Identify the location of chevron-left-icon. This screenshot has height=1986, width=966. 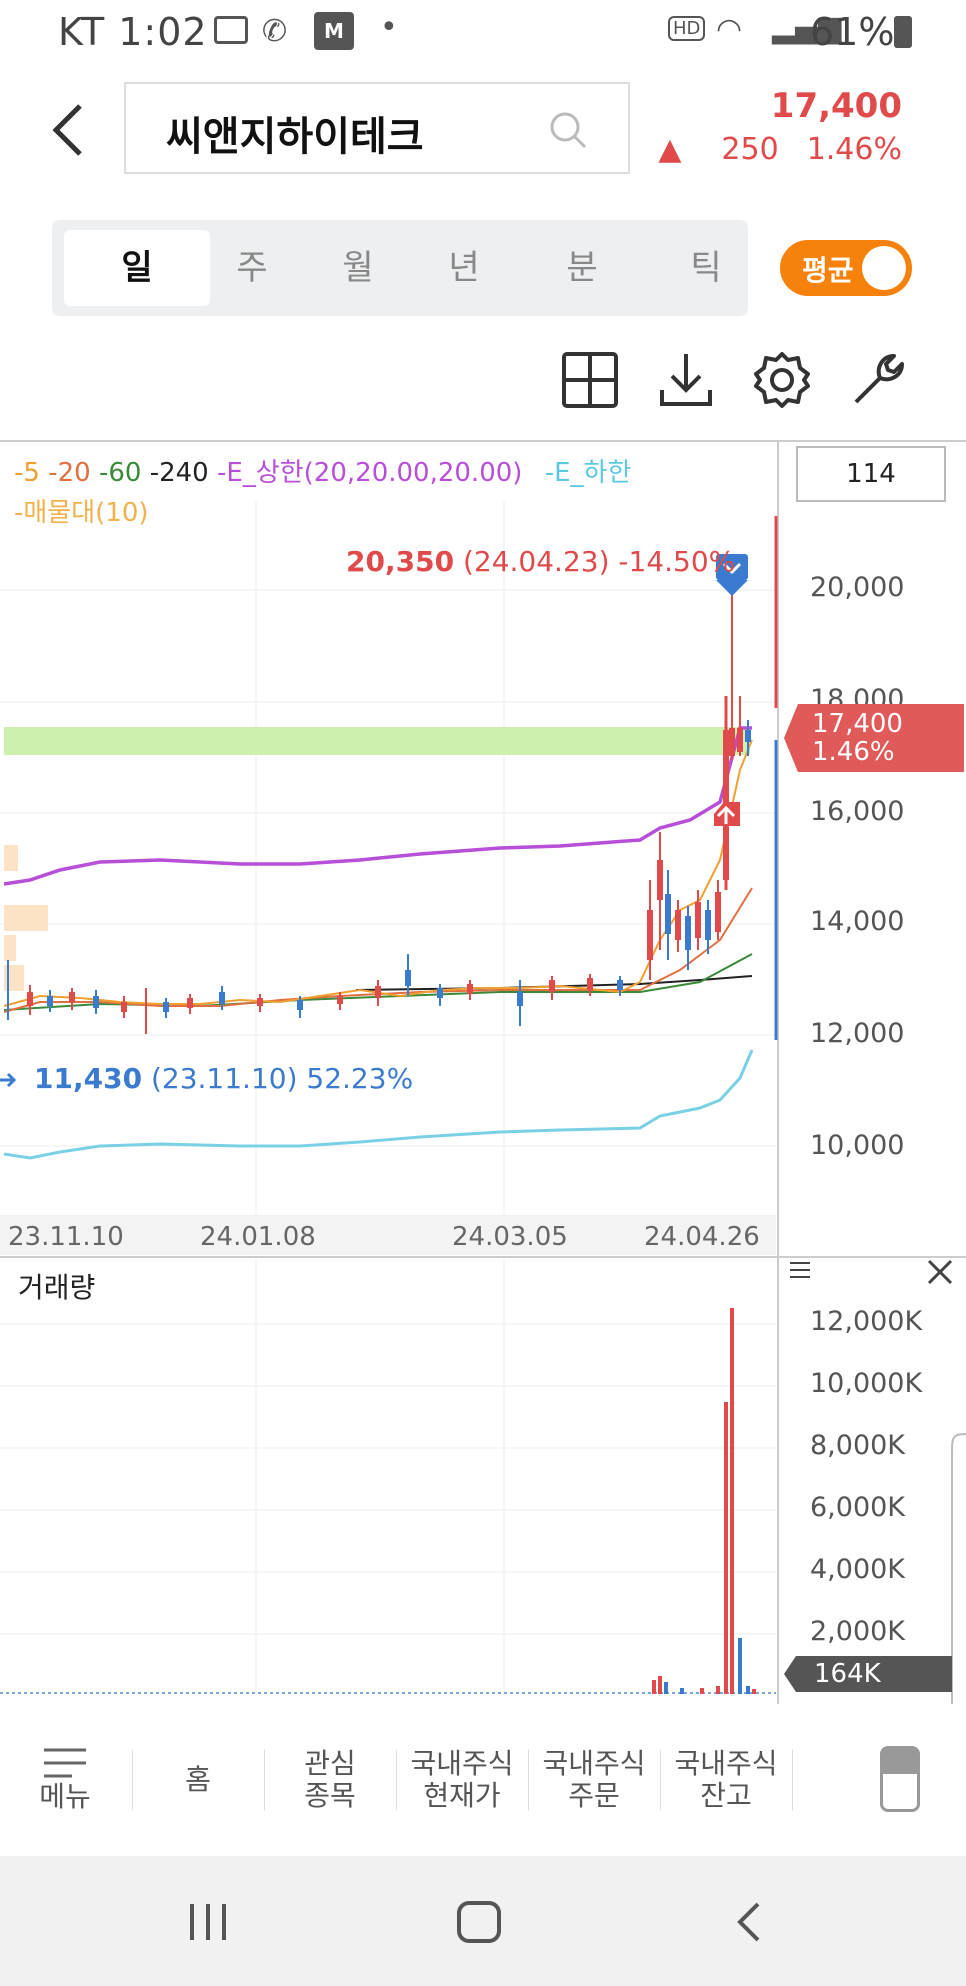
(67, 130).